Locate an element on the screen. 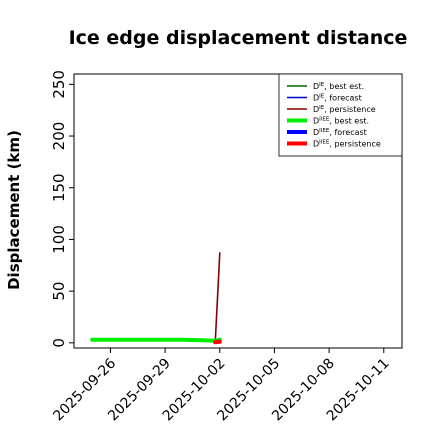  plot-series is located at coordinates (156, 298).